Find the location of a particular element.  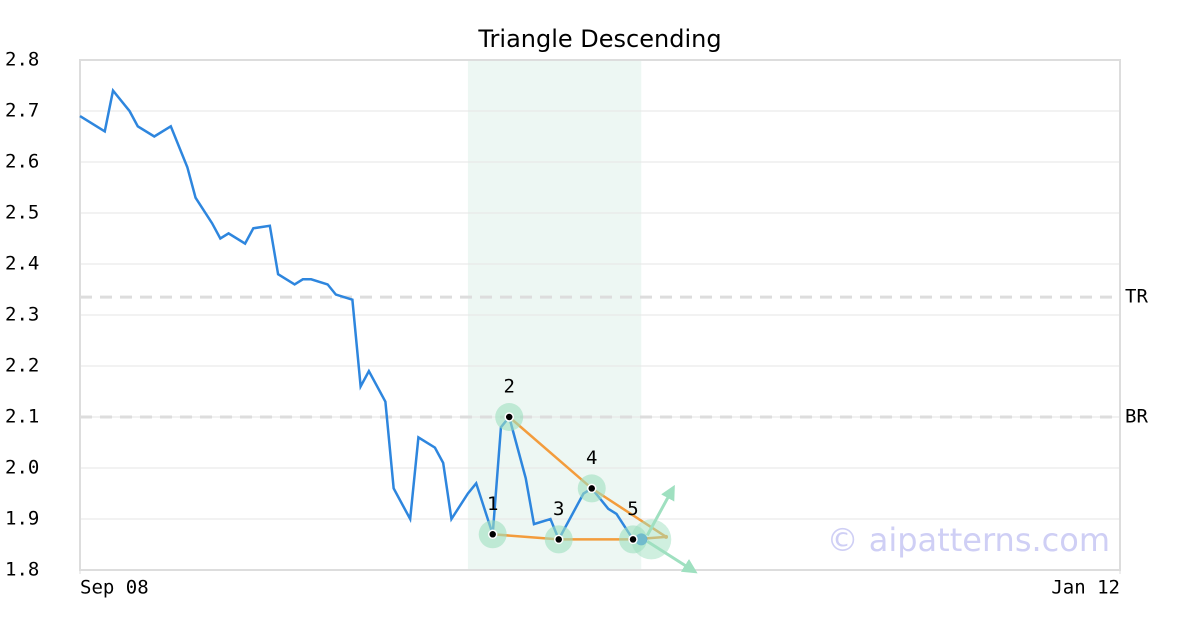

x-tick-label: Sep 08 is located at coordinates (114, 588).